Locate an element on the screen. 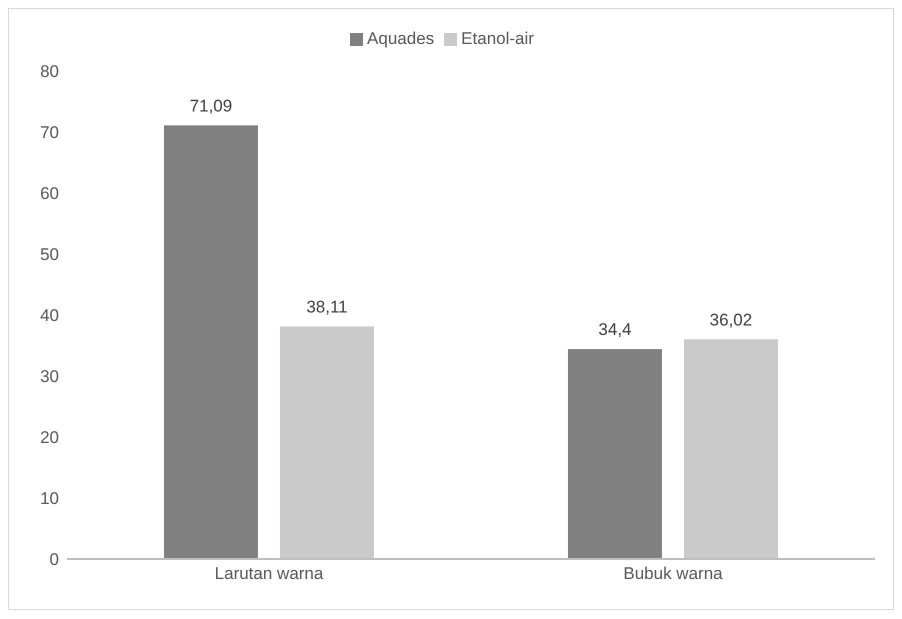  x-tick-label: Larutan warna is located at coordinates (269, 574).